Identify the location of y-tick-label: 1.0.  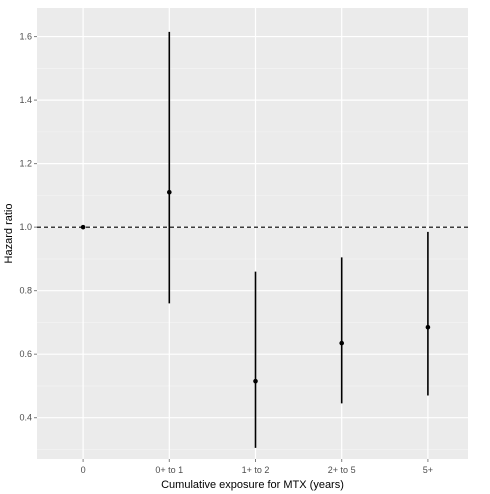
(25, 227).